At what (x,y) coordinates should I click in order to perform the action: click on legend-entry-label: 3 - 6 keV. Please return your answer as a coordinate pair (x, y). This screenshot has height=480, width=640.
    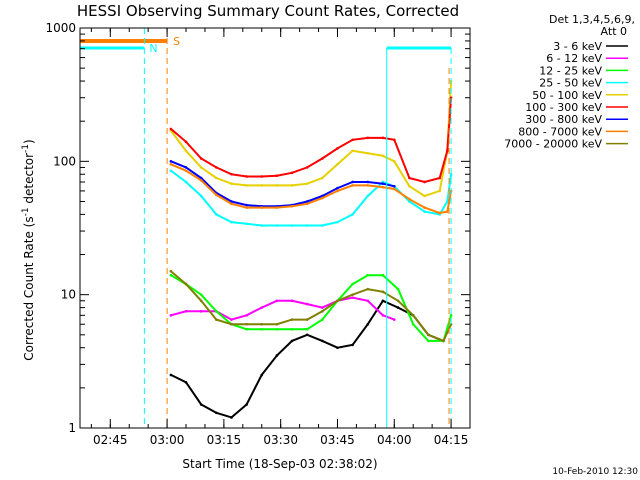
    Looking at the image, I should click on (577, 46).